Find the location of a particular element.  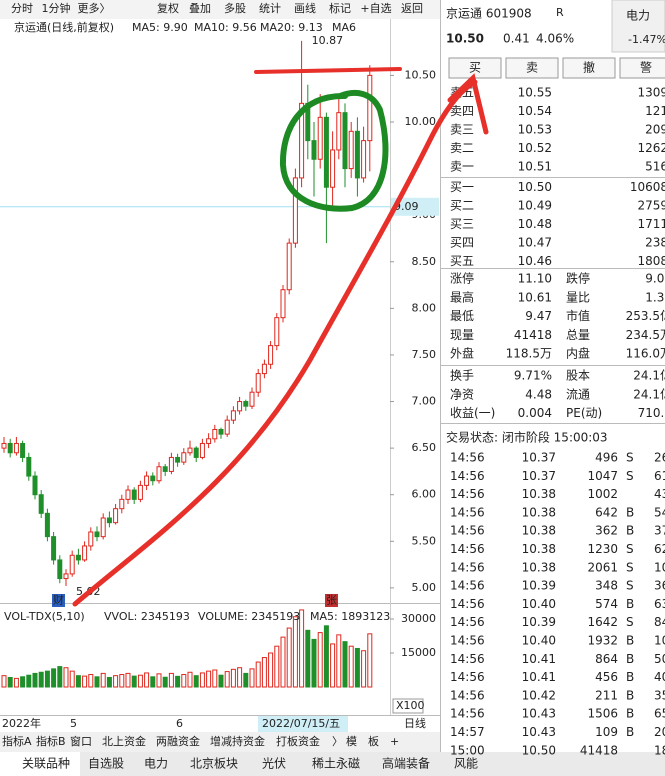

tab: 指标A is located at coordinates (17, 741).